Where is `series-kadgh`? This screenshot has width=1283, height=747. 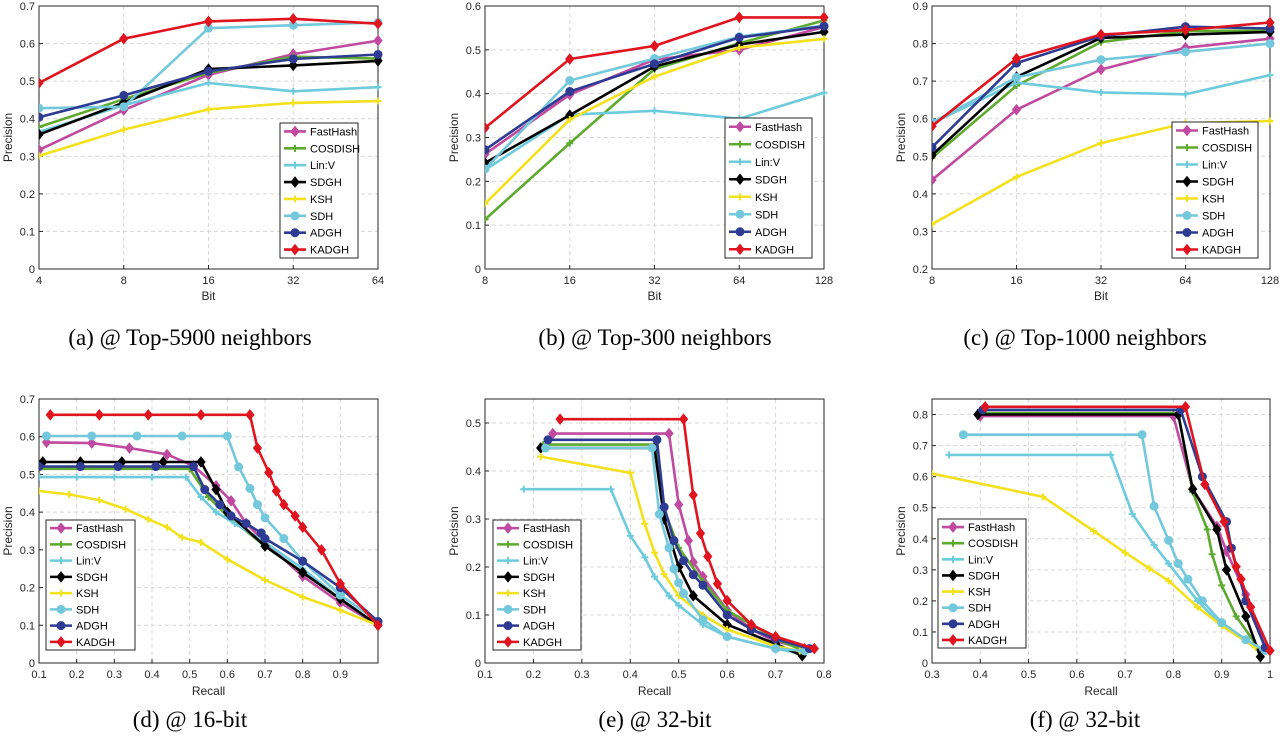
series-kadgh is located at coordinates (214, 520).